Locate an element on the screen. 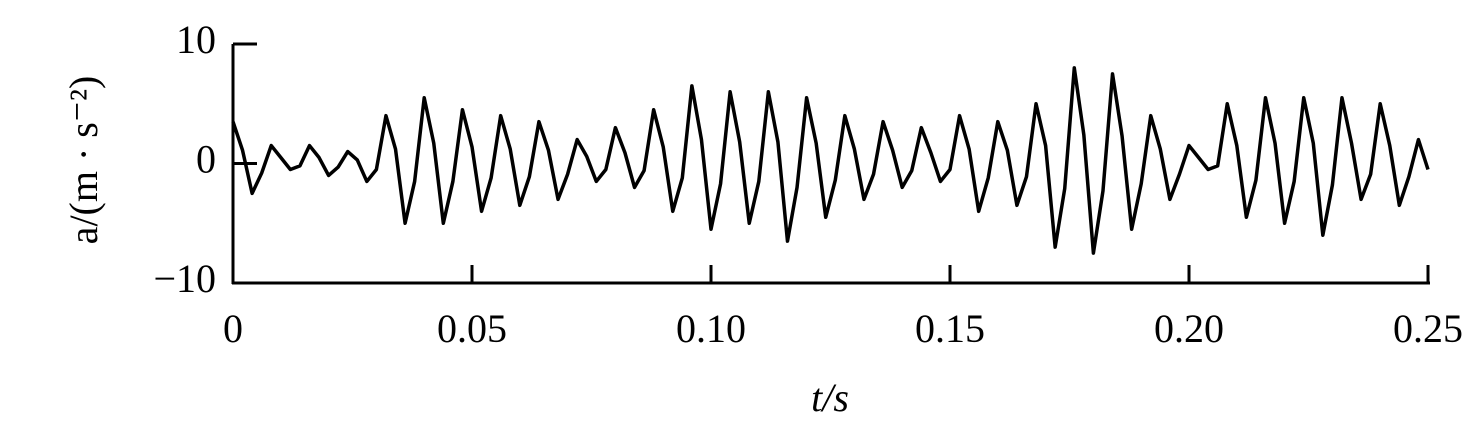 Image resolution: width=1482 pixels, height=436 pixels. x-tick-label: 0 is located at coordinates (233, 328).